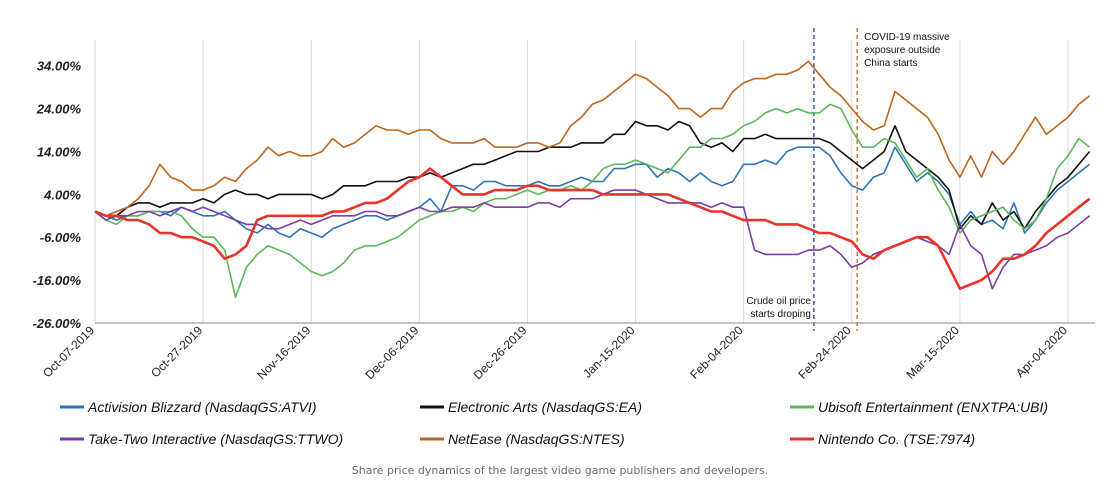 Image resolution: width=1120 pixels, height=489 pixels. I want to click on y-tick-label: -26.00%, so click(57, 323).